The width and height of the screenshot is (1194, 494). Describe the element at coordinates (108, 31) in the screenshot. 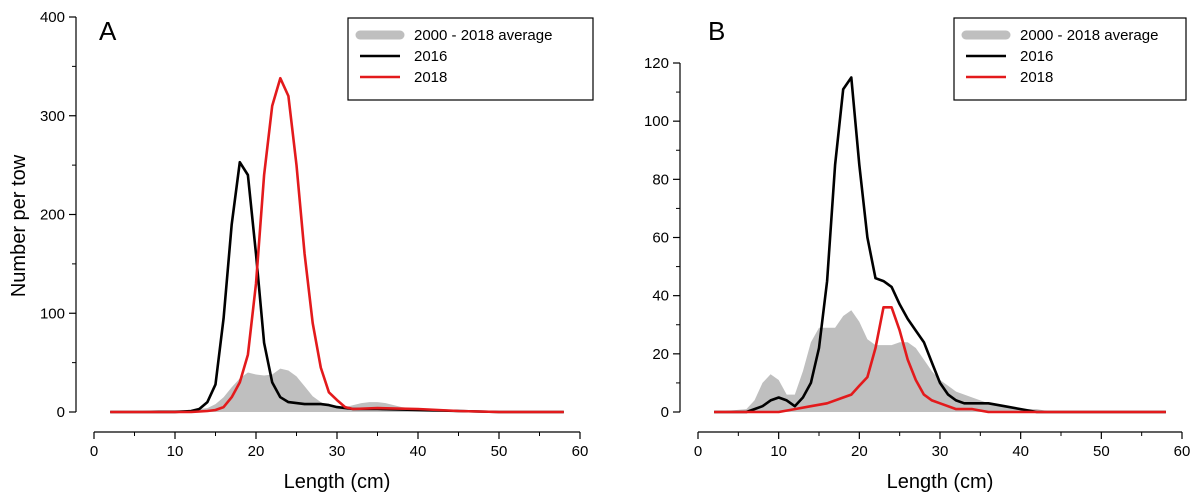

I see `panel-letter: A` at that location.